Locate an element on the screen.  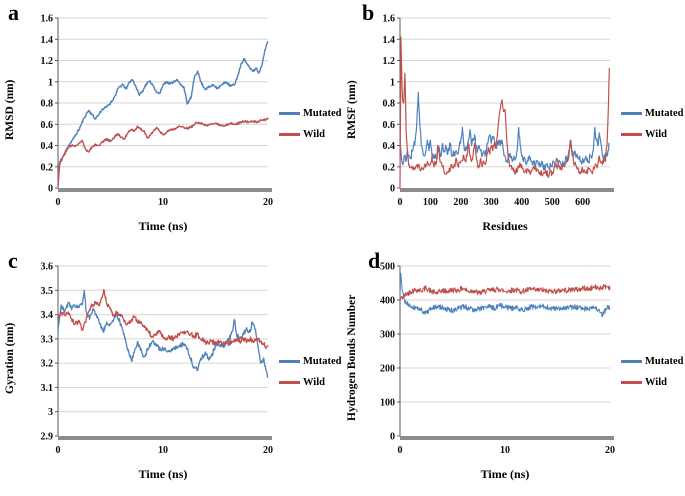
gyration-legend: Mutated Wild is located at coordinates (310, 372).